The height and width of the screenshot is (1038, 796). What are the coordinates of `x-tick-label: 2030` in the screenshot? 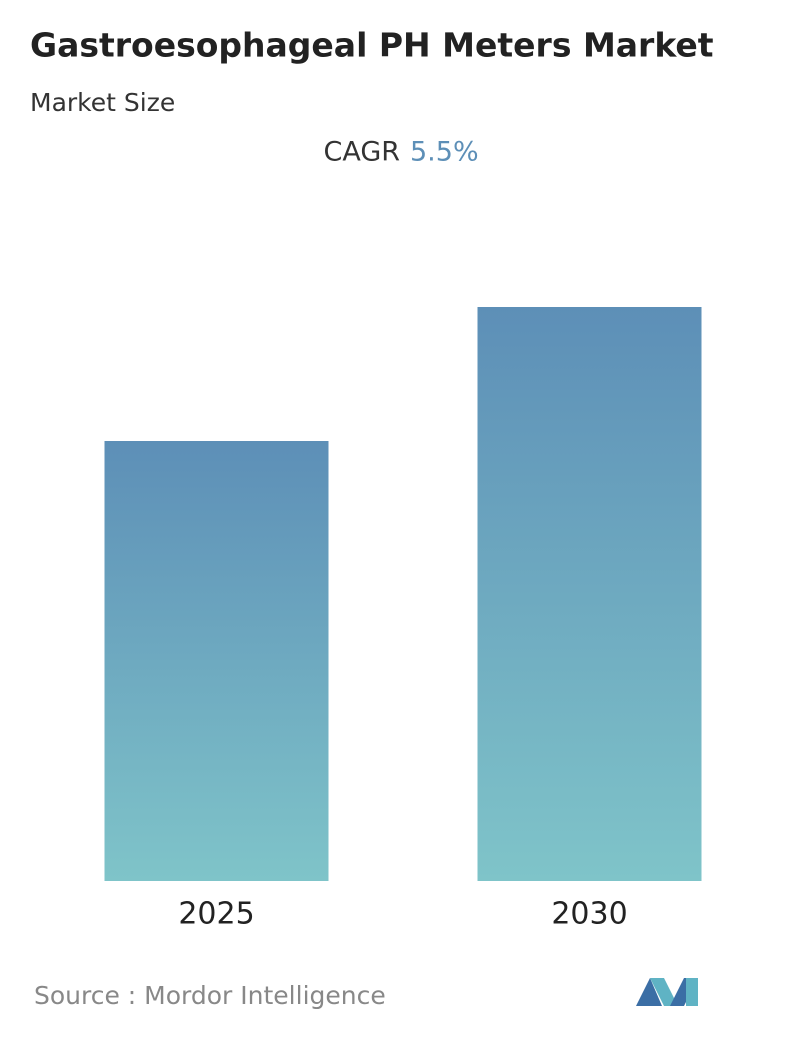 It's located at (589, 914).